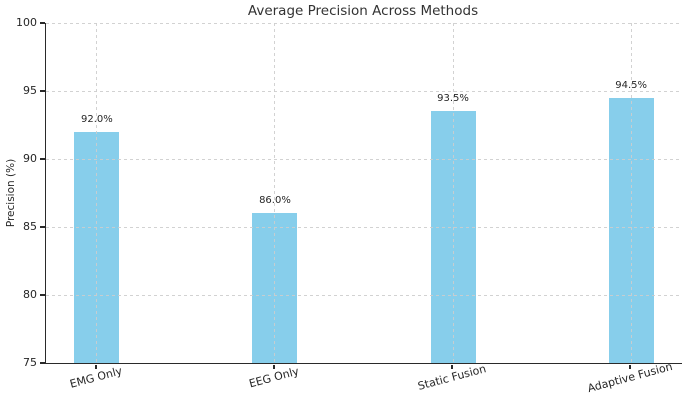  What do you see at coordinates (30, 362) in the screenshot?
I see `y-tick-label: 75` at bounding box center [30, 362].